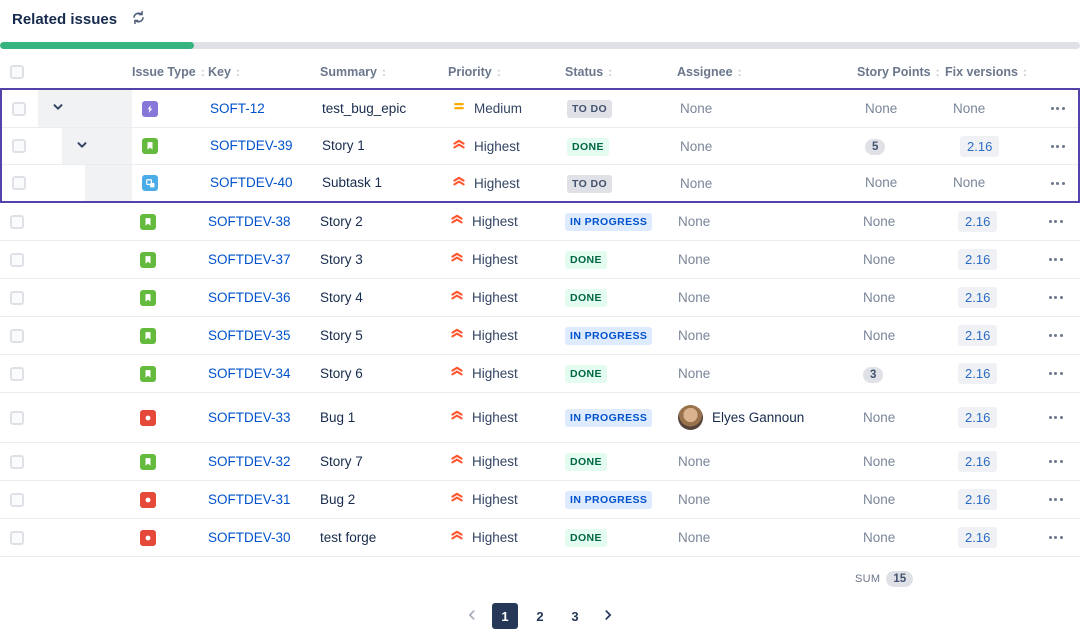  Describe the element at coordinates (251, 182) in the screenshot. I see `issue-key-link: SOFTDEV-40` at that location.